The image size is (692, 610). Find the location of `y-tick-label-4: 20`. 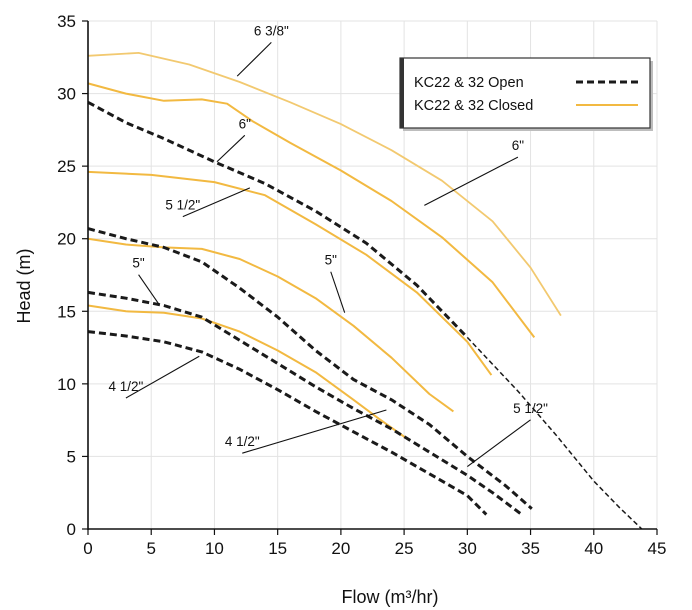

y-tick-label-4: 20 is located at coordinates (66, 239).